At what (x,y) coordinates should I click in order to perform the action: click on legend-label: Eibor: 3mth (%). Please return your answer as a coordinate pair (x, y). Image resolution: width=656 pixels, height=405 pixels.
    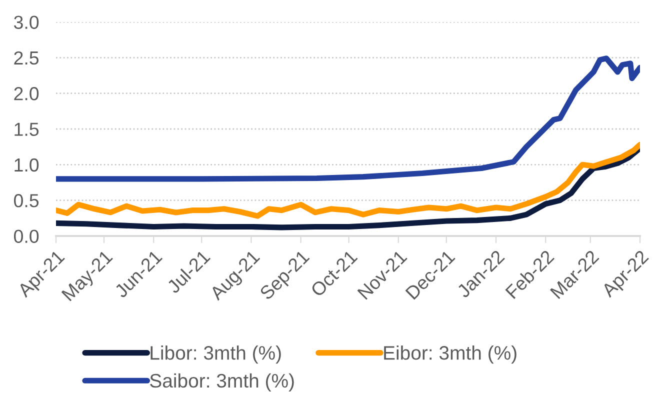
    Looking at the image, I should click on (450, 355).